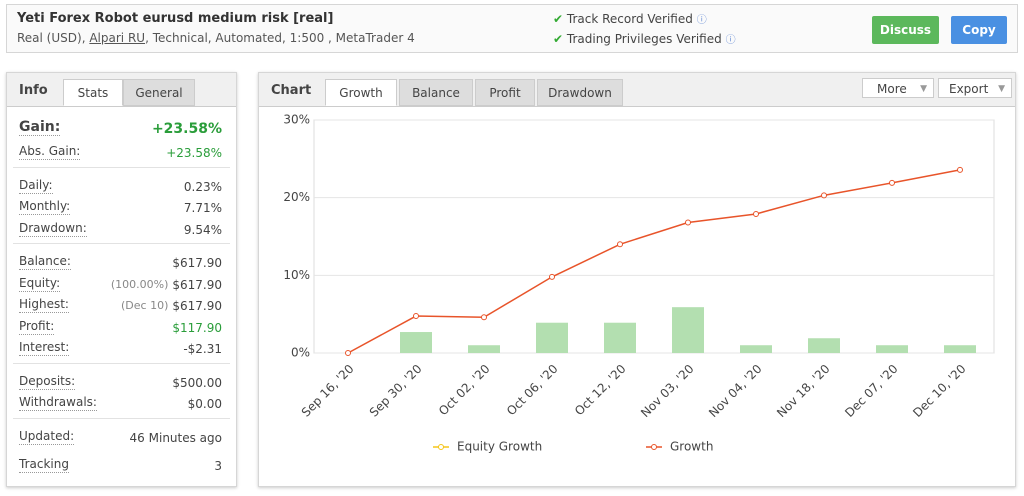 The image size is (1024, 496). Describe the element at coordinates (44, 464) in the screenshot. I see `stat-label: Tracking` at that location.